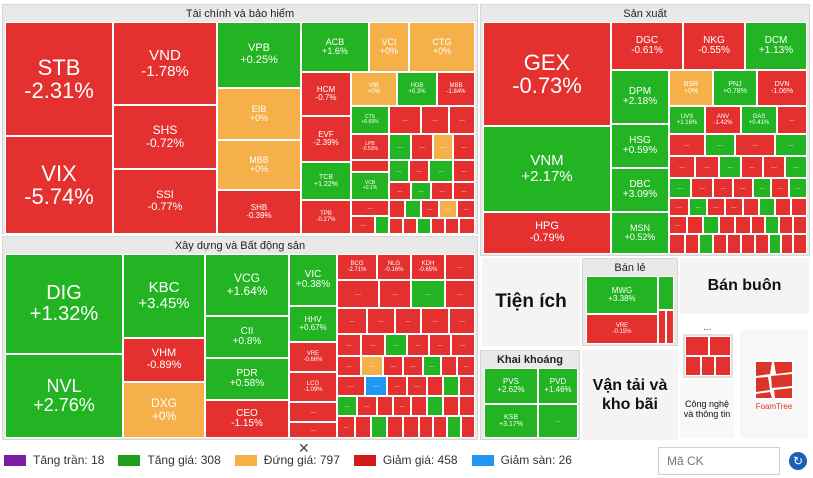 This screenshot has width=813, height=478. I want to click on stock-tile-dcm: DCM +1.13%, so click(776, 46).